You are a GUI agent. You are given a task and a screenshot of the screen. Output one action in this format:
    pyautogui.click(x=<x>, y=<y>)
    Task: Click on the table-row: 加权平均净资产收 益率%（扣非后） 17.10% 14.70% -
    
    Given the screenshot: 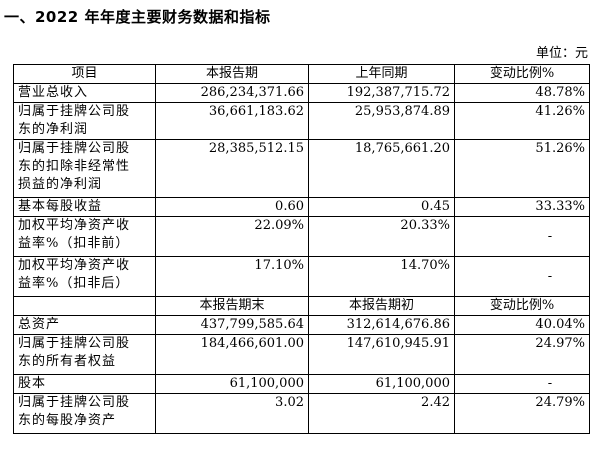 What is the action you would take?
    pyautogui.click(x=301, y=276)
    